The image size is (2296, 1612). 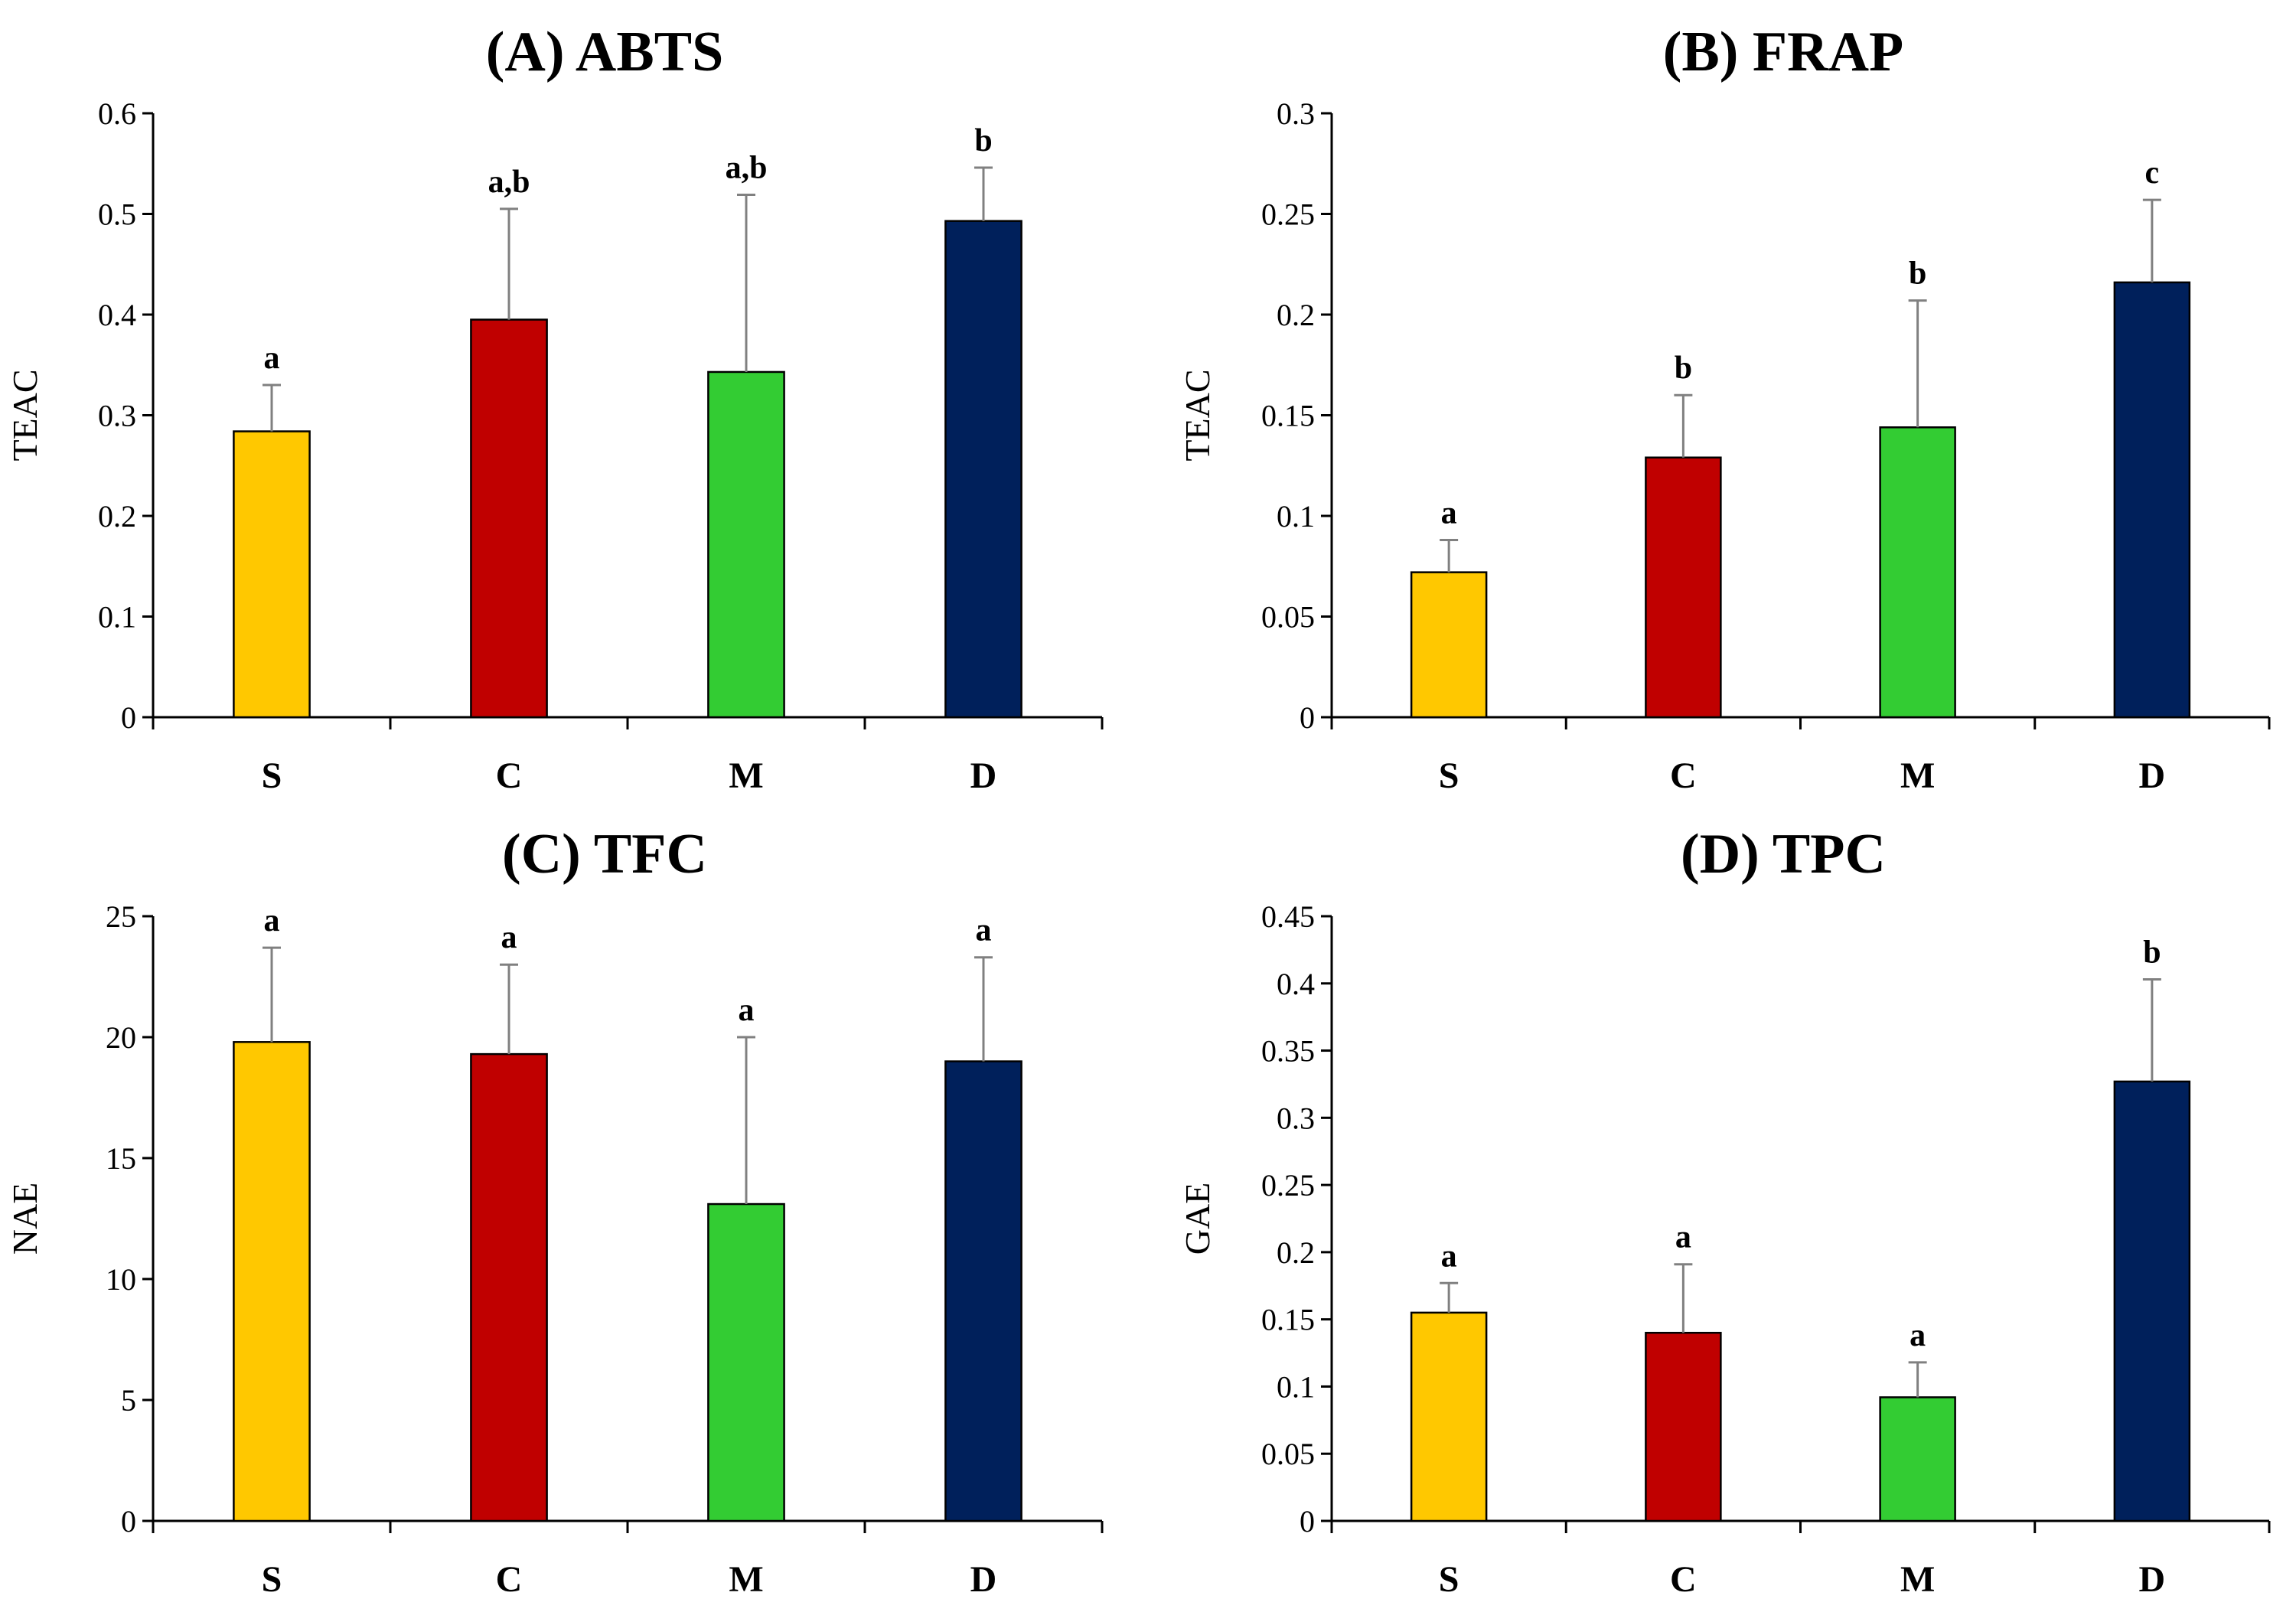 I want to click on chart-title: (A) ABTS, so click(x=604, y=52).